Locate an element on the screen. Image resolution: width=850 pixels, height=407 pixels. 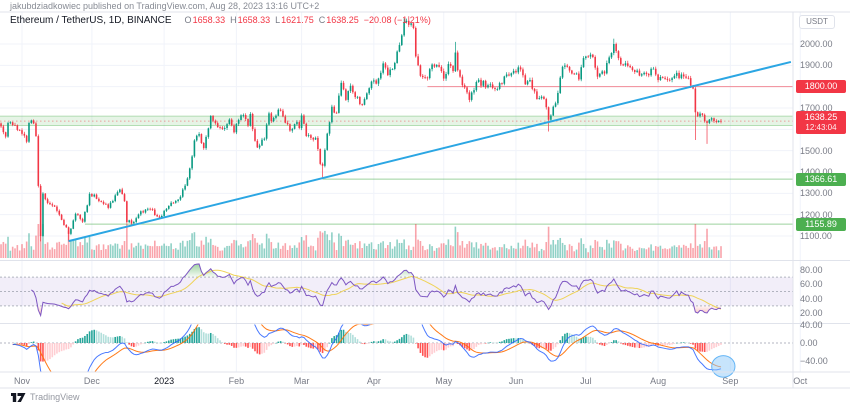
rsi-scale-tick: 80.00 is located at coordinates (811, 270).